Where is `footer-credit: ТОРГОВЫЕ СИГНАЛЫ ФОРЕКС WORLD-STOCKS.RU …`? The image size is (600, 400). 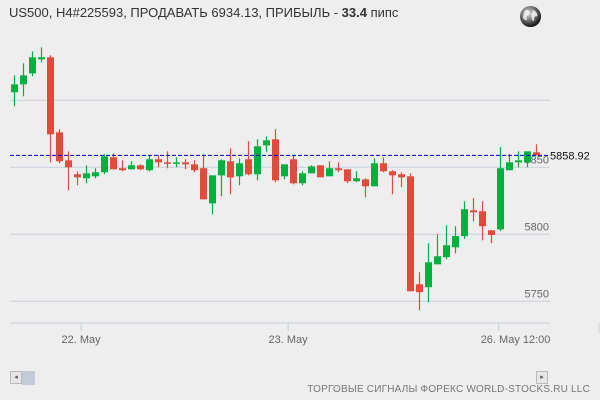 footer-credit: ТОРГОВЫЕ СИГНАЛЫ ФОРЕКС WORLD-STOCKS.RU … is located at coordinates (448, 389).